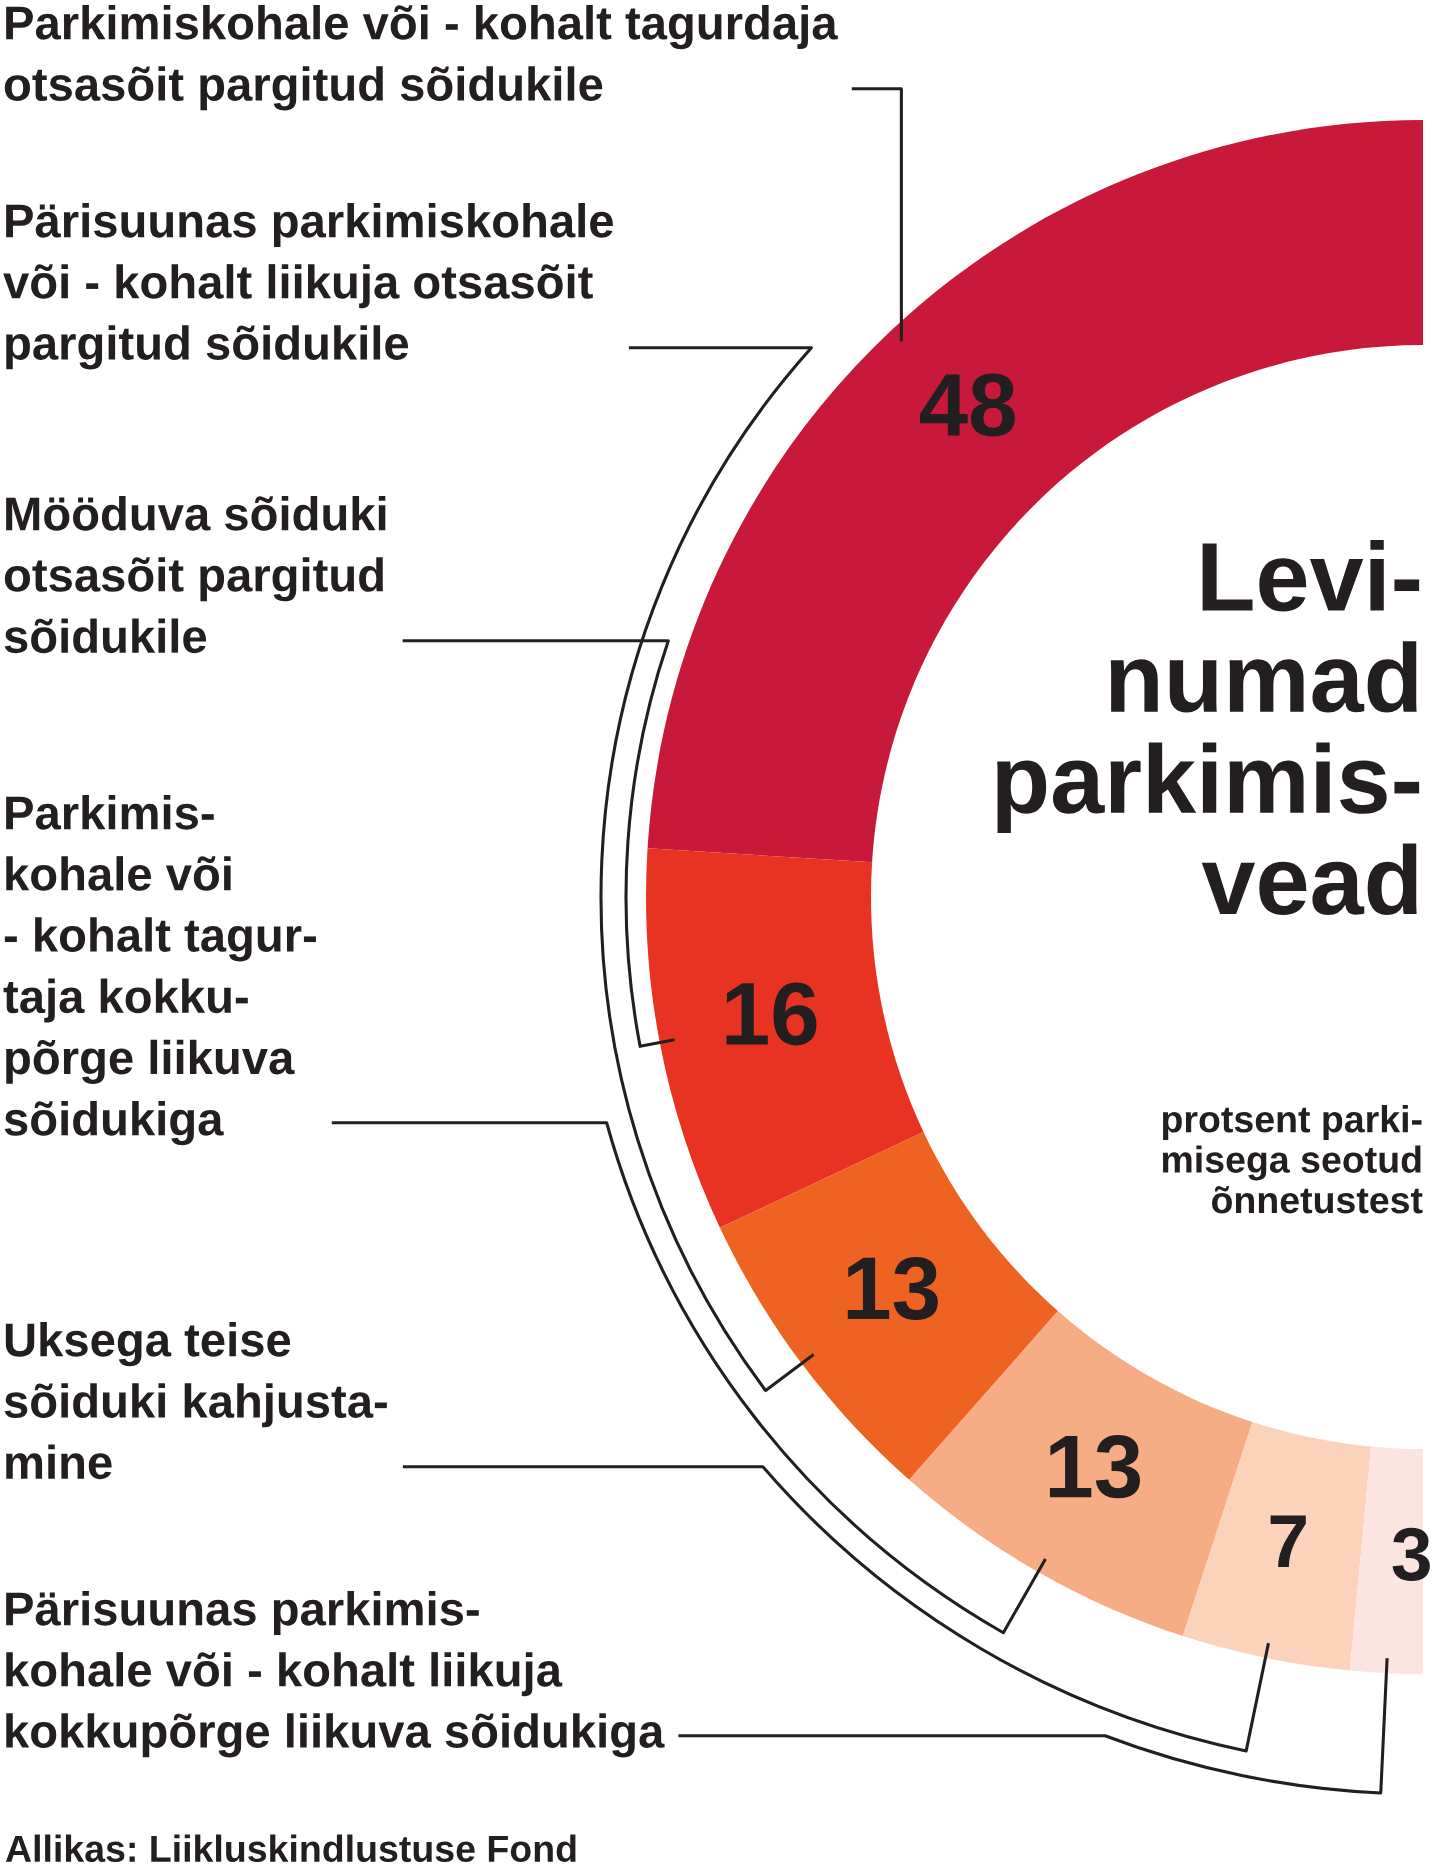 The height and width of the screenshot is (1875, 1442). I want to click on text: Levi- numad parkimis- vead, so click(1208, 728).